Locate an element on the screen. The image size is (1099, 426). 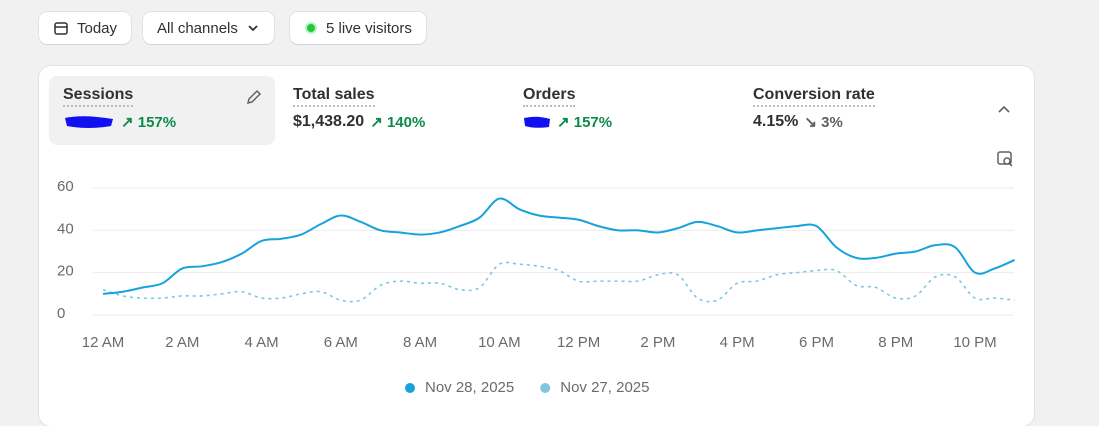
metric-tile: Orders ↗ 157% is located at coordinates (622, 110).